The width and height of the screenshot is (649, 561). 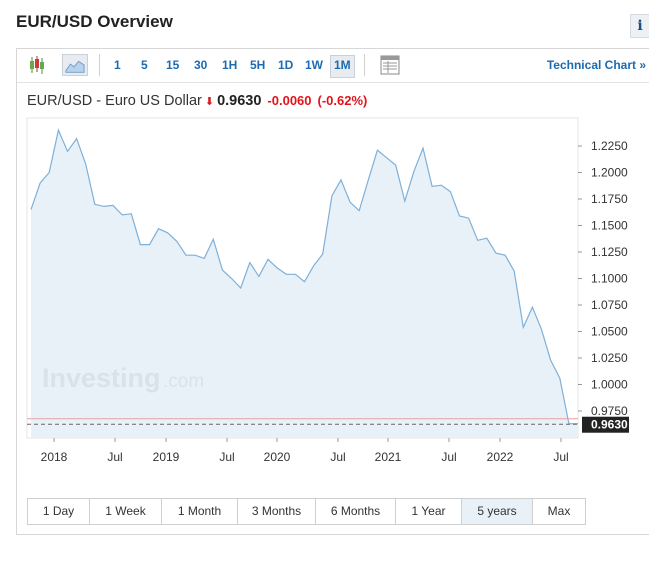 What do you see at coordinates (609, 173) in the screenshot?
I see `y-tick-label: 1.2000` at bounding box center [609, 173].